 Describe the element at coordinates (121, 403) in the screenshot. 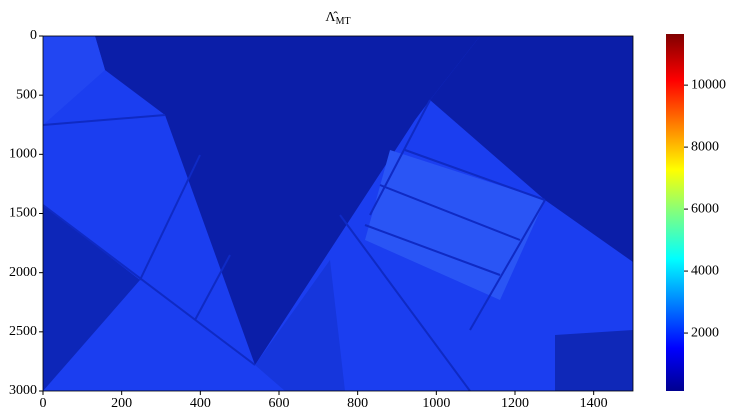

I see `x-tick-label: 200` at that location.